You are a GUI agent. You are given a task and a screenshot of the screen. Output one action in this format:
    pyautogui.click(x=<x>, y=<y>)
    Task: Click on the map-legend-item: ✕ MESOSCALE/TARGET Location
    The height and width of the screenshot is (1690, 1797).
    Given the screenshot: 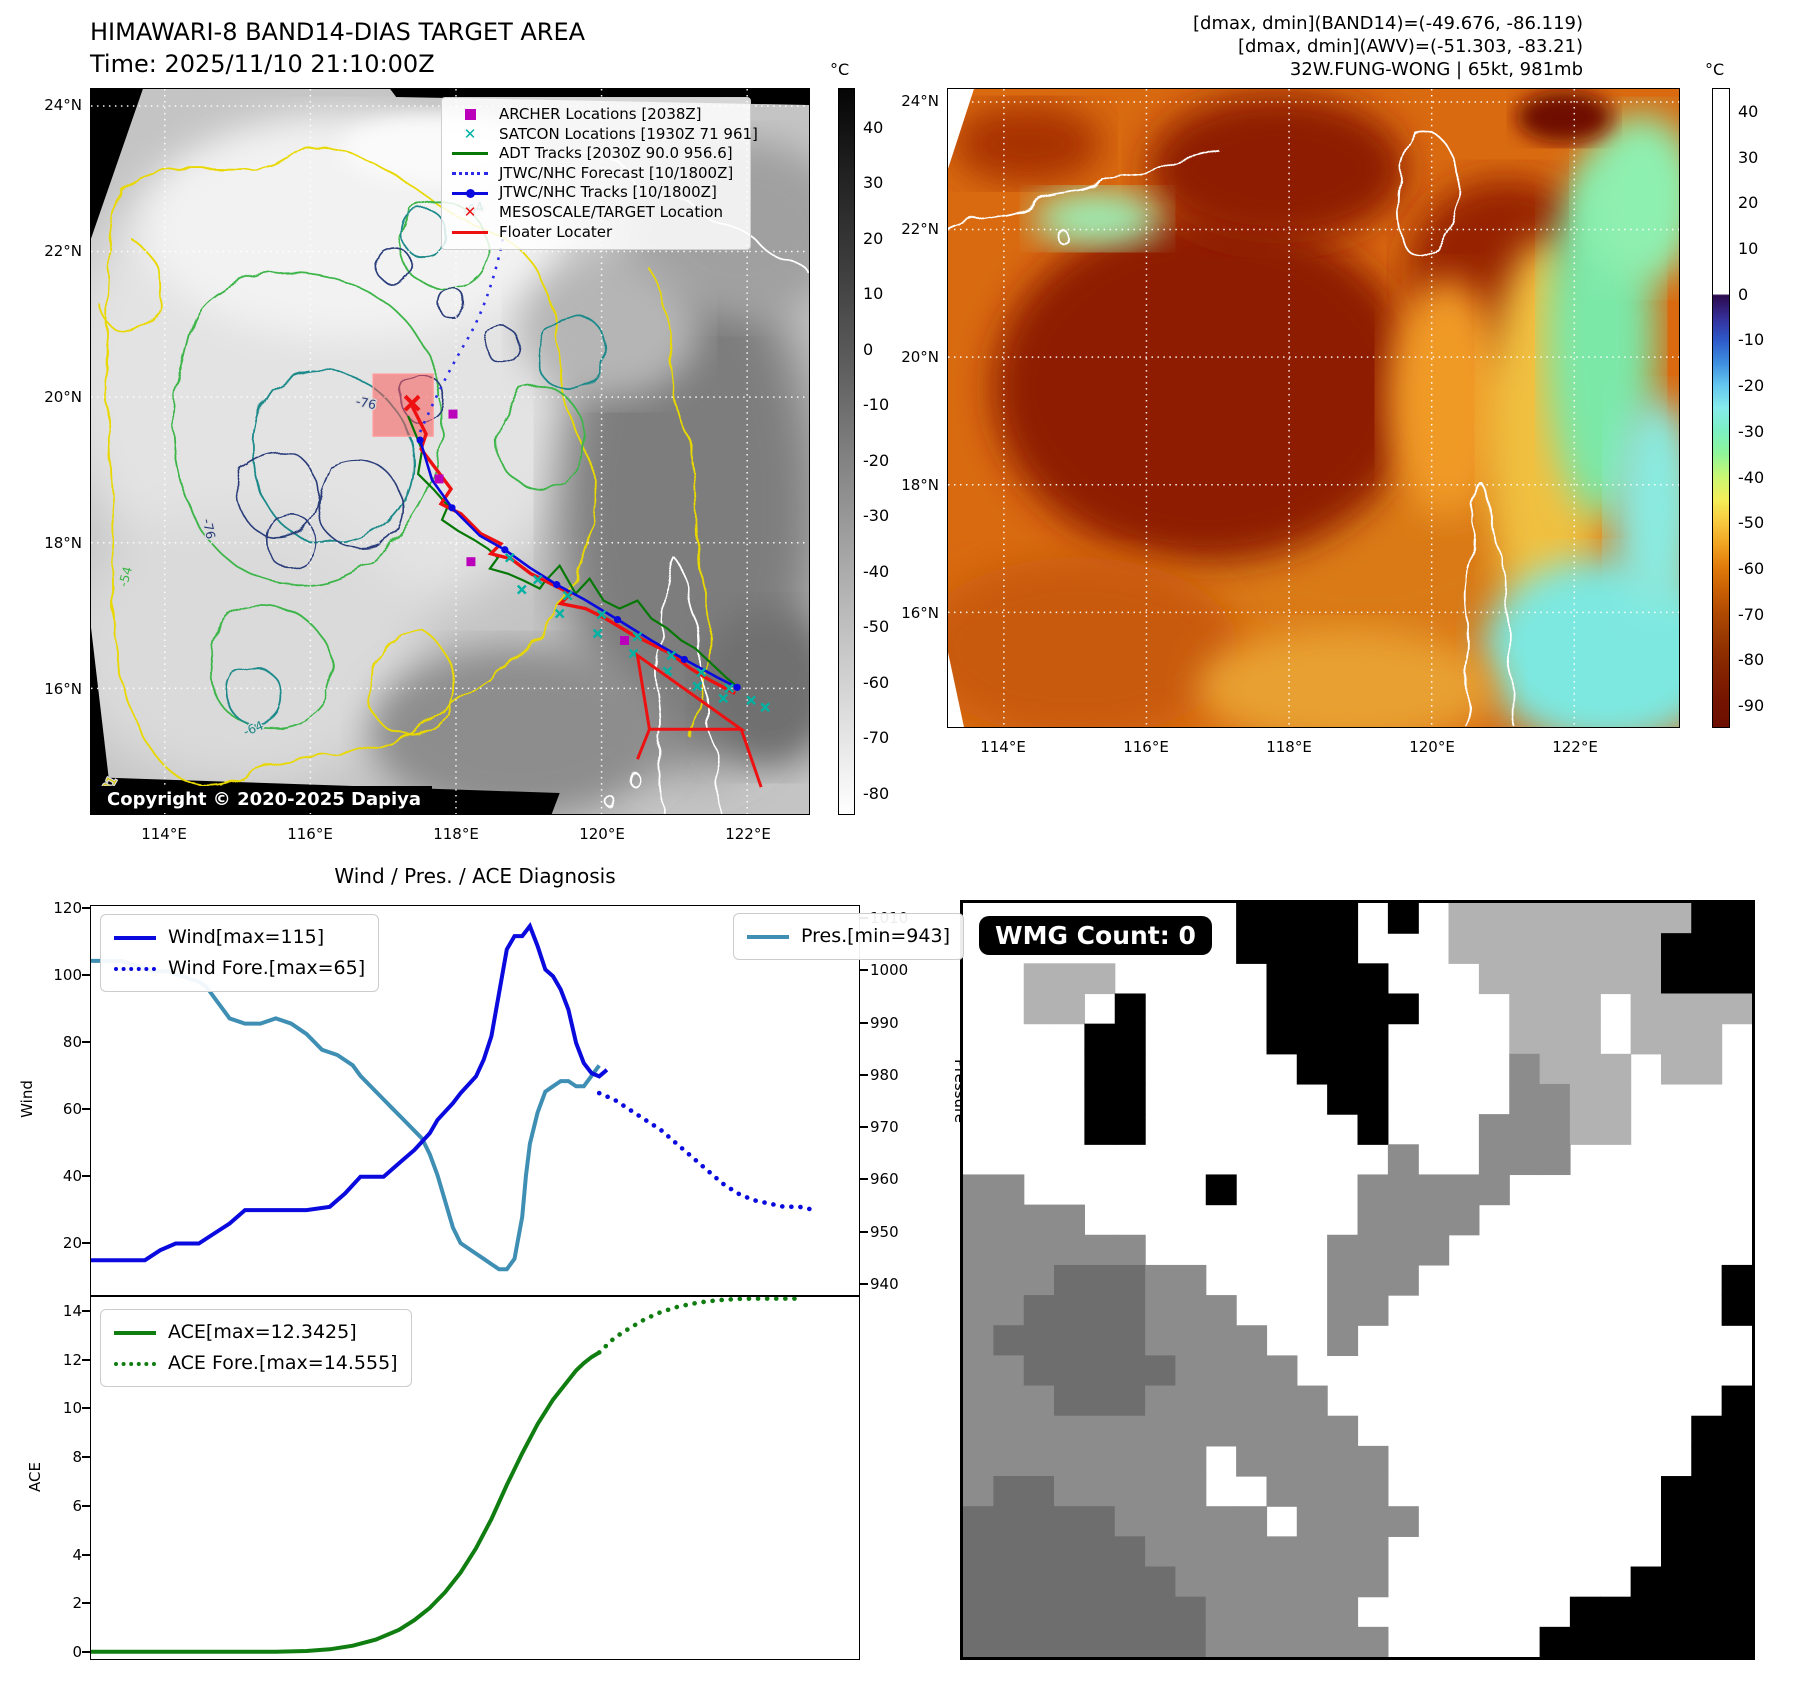 What is the action you would take?
    pyautogui.click(x=596, y=213)
    